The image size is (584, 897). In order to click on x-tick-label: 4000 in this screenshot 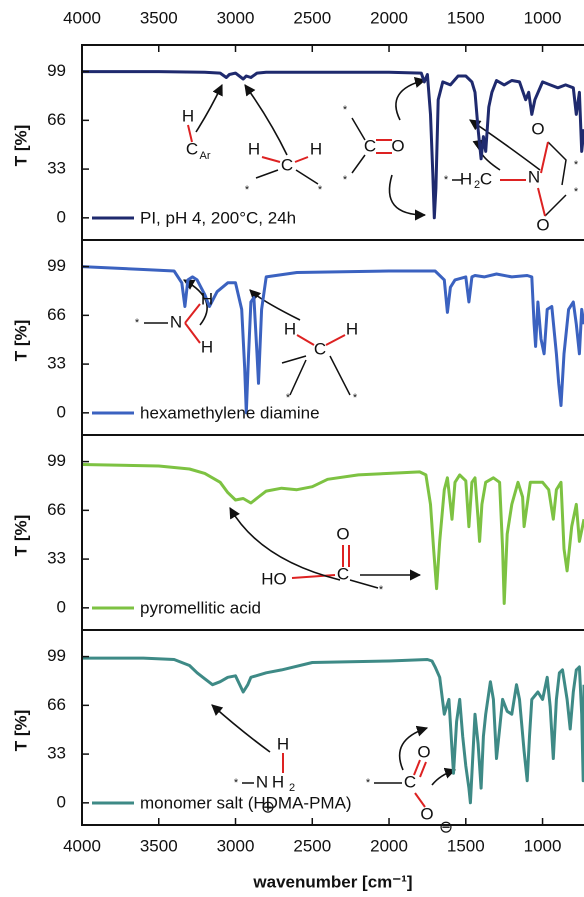, I will do `click(82, 17)`.